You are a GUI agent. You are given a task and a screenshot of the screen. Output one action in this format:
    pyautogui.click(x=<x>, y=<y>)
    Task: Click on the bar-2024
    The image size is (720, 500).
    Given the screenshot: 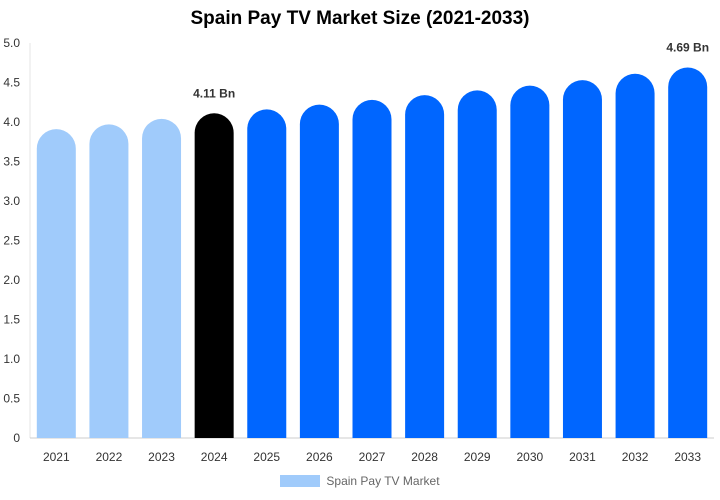 What is the action you would take?
    pyautogui.click(x=214, y=275)
    